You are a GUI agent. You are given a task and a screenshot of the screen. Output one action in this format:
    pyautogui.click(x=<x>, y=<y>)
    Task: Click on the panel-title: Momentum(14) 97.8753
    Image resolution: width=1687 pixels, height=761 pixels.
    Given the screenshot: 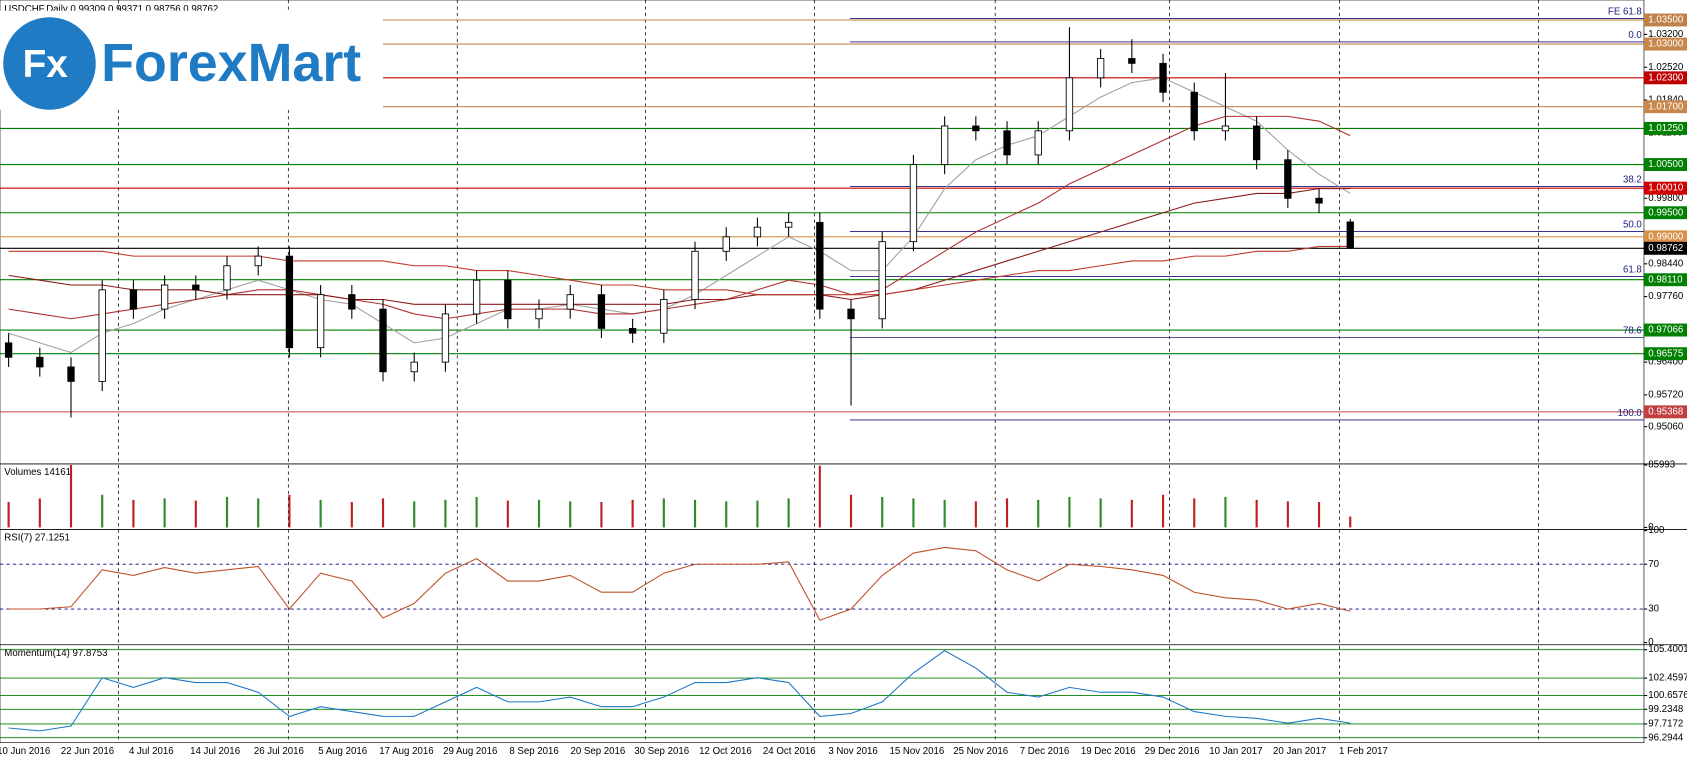 What is the action you would take?
    pyautogui.click(x=55, y=653)
    